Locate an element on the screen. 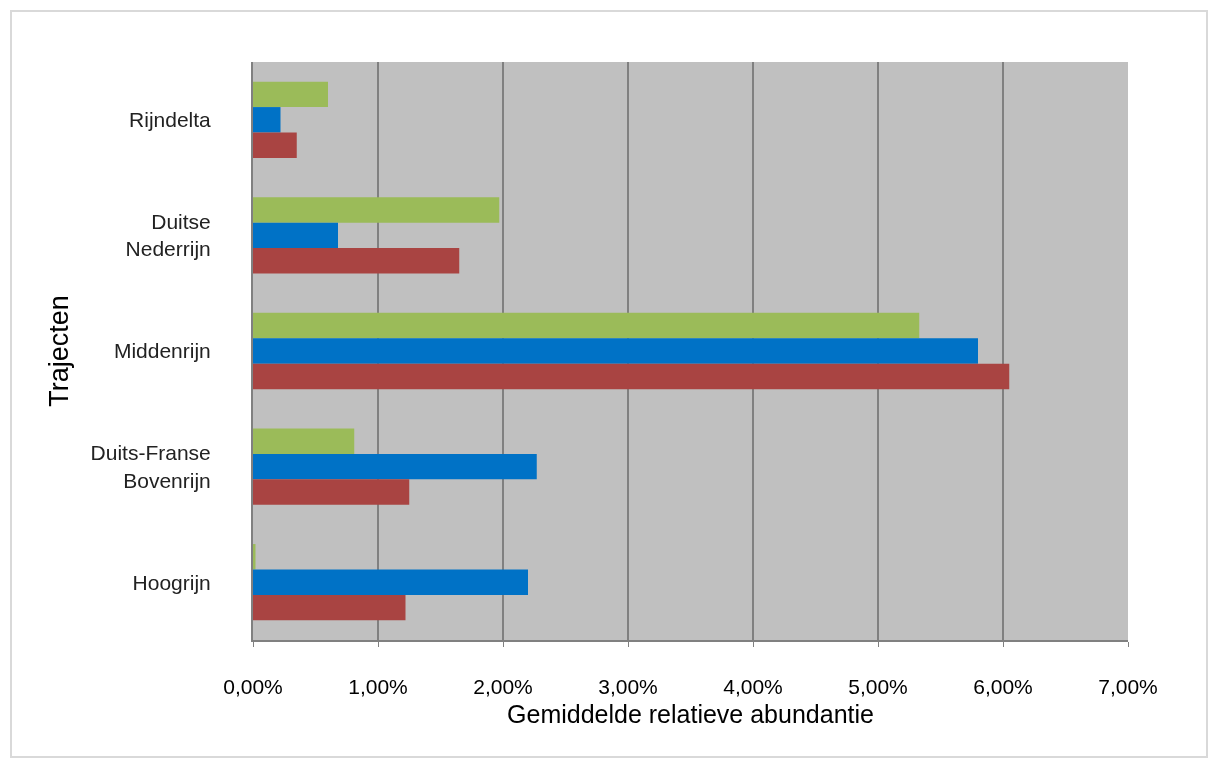 Image resolution: width=1220 pixels, height=765 pixels. y-tick-label: Duitse Nederrijn is located at coordinates (168, 235).